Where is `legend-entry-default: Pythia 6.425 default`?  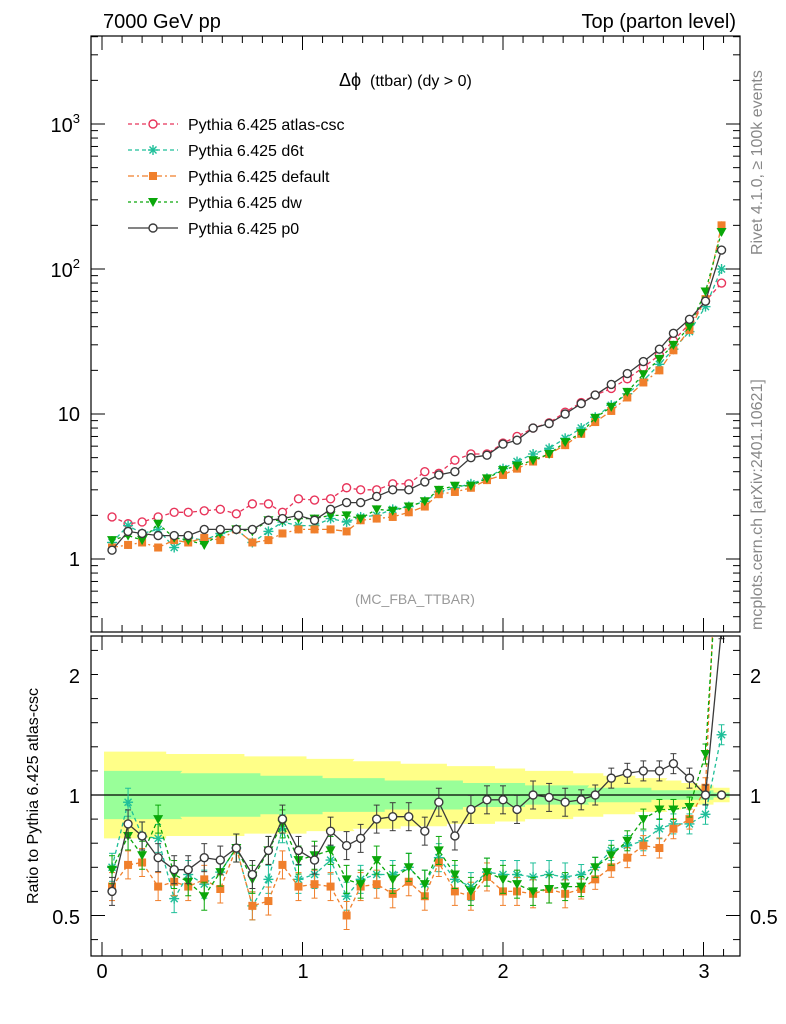 legend-entry-default: Pythia 6.425 default is located at coordinates (229, 177).